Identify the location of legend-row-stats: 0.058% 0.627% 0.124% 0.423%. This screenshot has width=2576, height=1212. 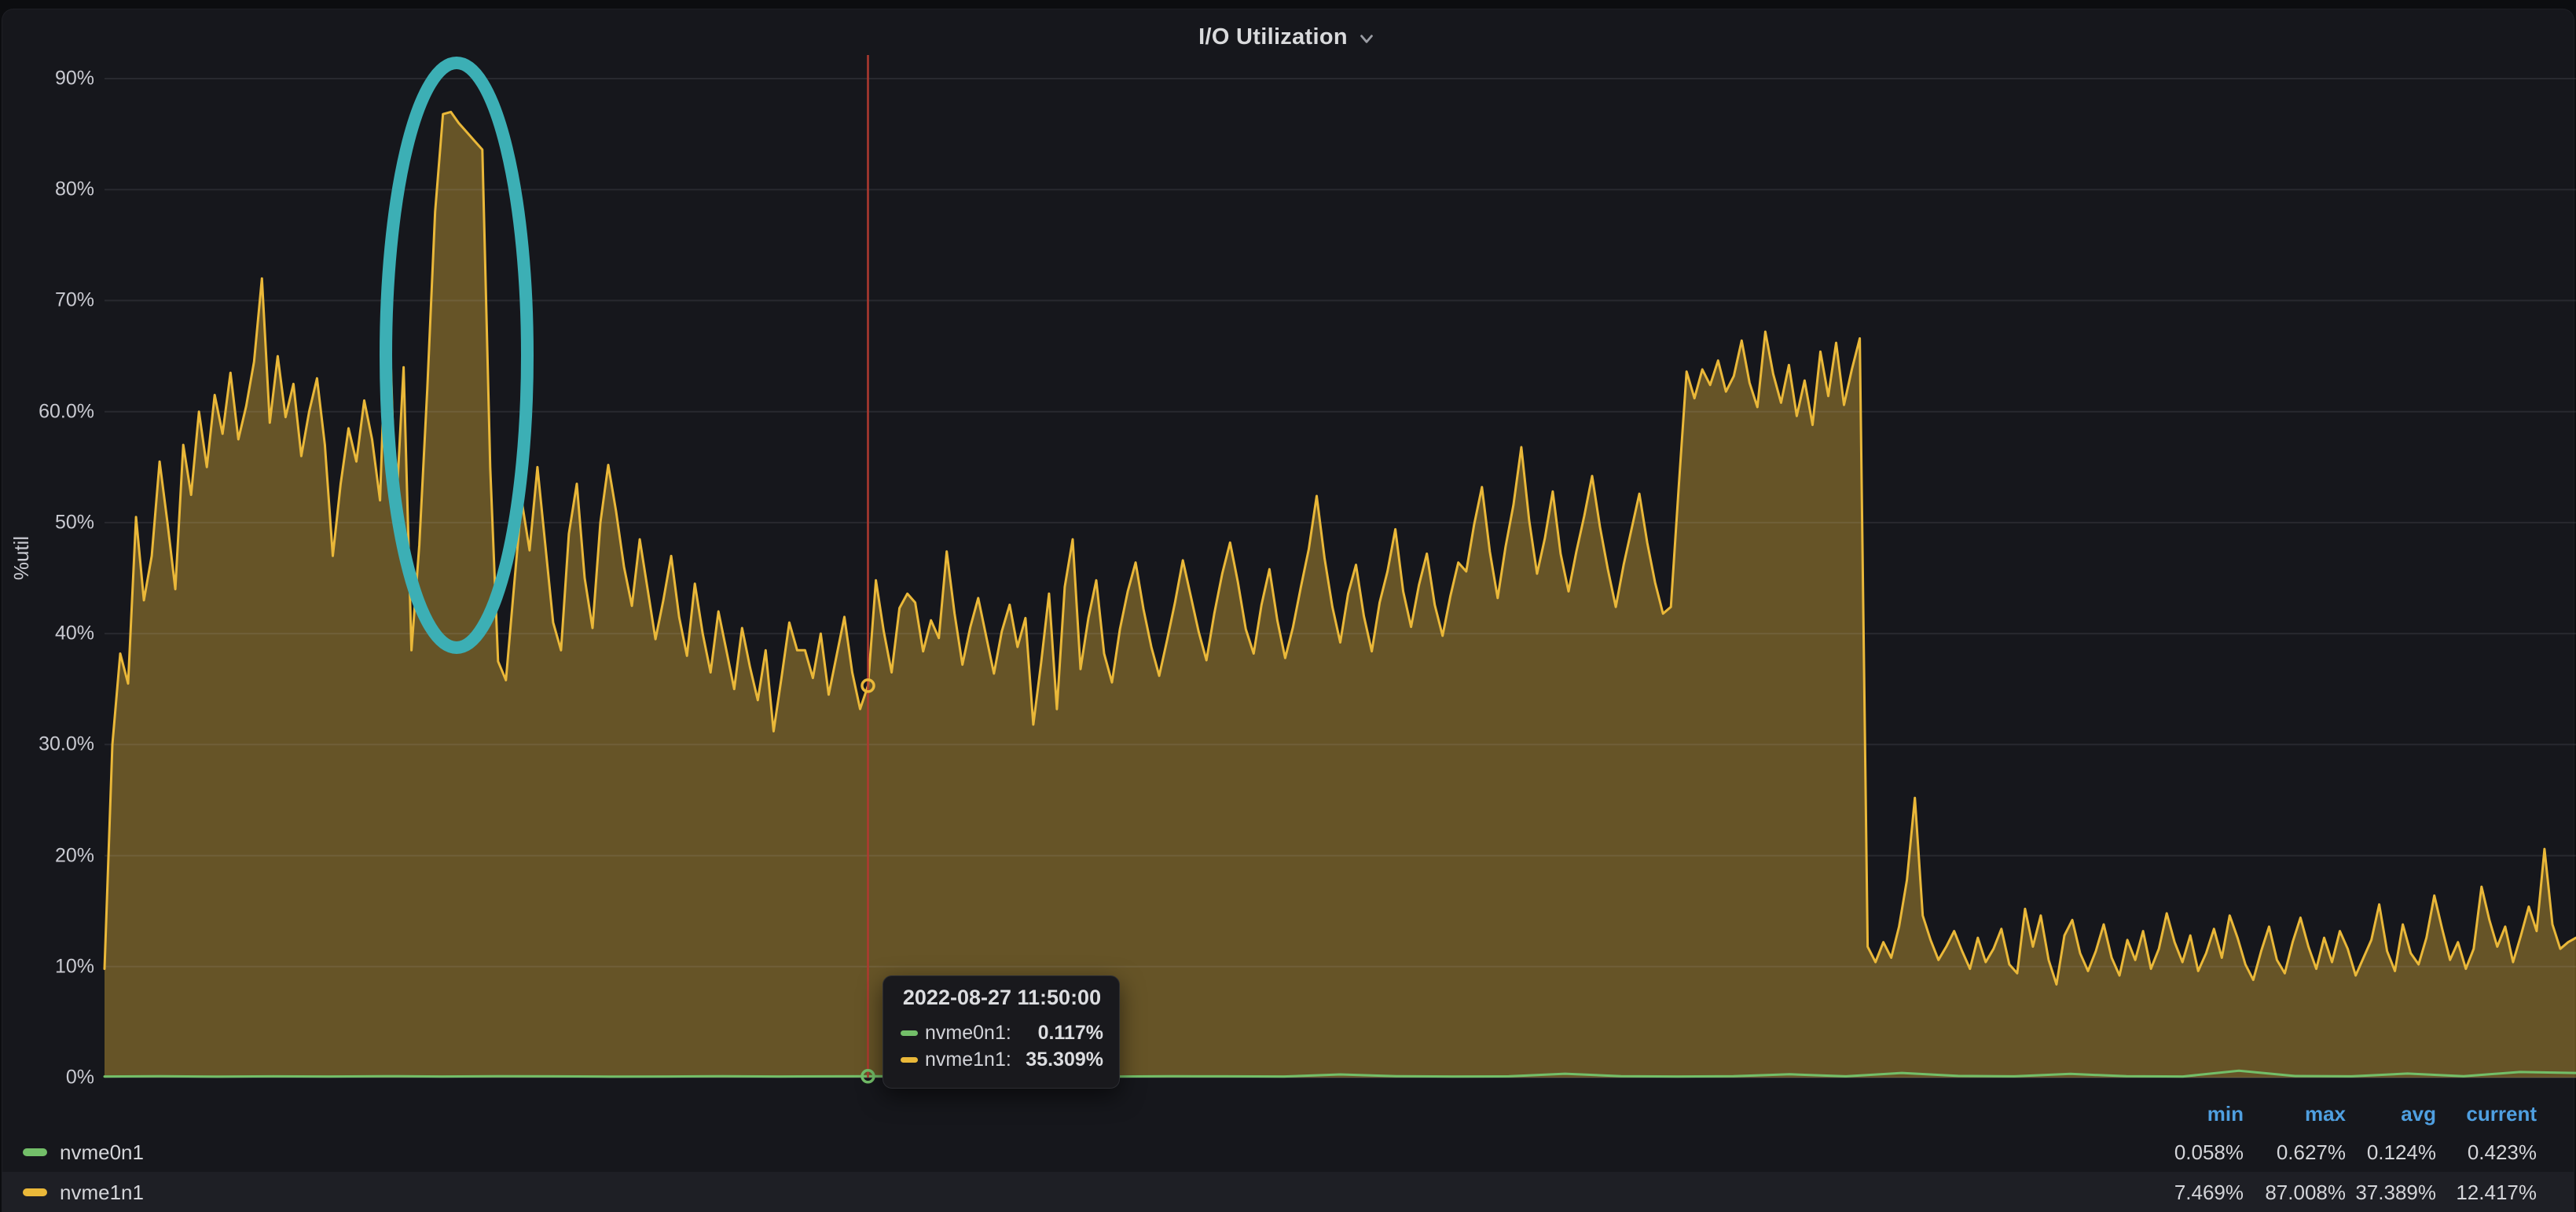
(2335, 1152).